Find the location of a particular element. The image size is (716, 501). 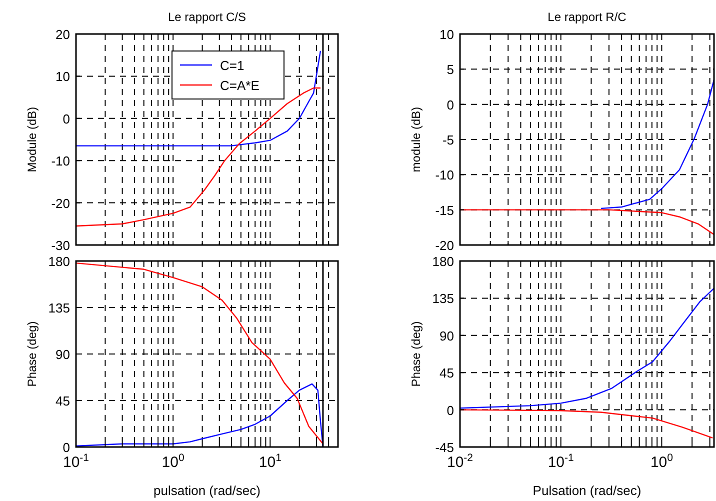

y-axis-title: module (dB) is located at coordinates (416, 139).